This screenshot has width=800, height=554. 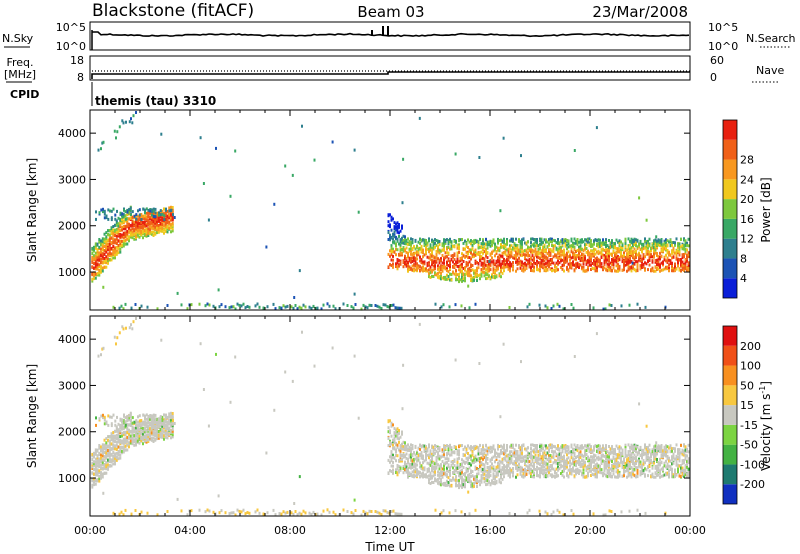 I want to click on power-colorbar-segment, so click(x=730, y=130).